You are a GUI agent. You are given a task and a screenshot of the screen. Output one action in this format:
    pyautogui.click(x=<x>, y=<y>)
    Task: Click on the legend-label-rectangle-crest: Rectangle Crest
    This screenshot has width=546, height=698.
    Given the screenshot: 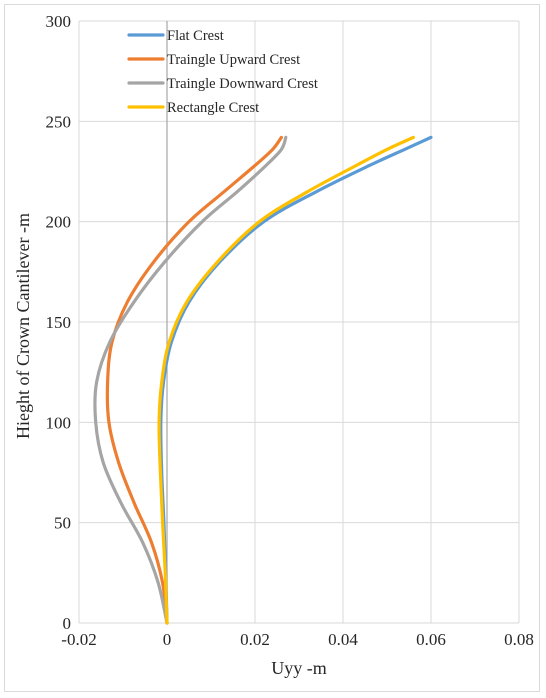 What is the action you would take?
    pyautogui.click(x=213, y=108)
    